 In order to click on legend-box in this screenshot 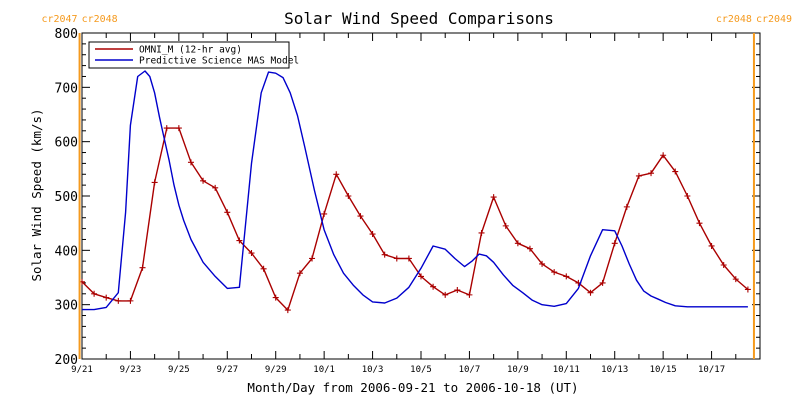, I will do `click(189, 55)`.